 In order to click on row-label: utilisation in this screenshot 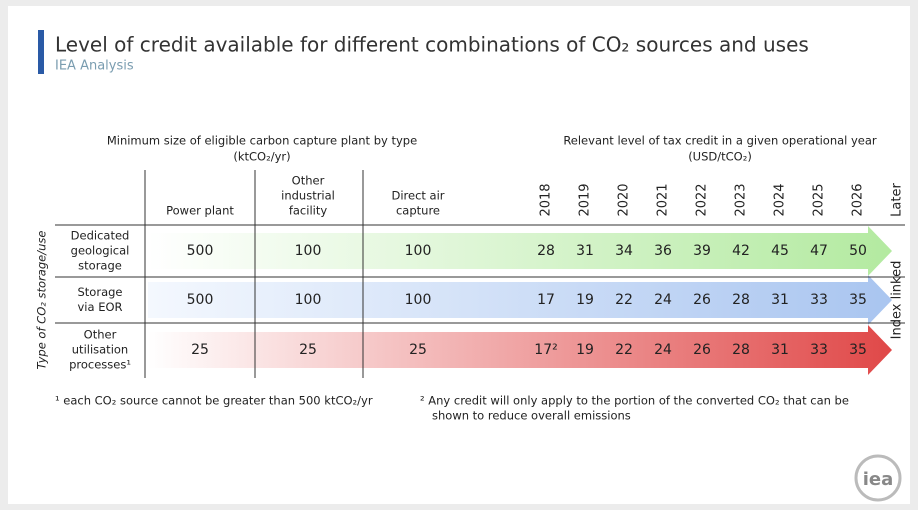, I will do `click(100, 350)`.